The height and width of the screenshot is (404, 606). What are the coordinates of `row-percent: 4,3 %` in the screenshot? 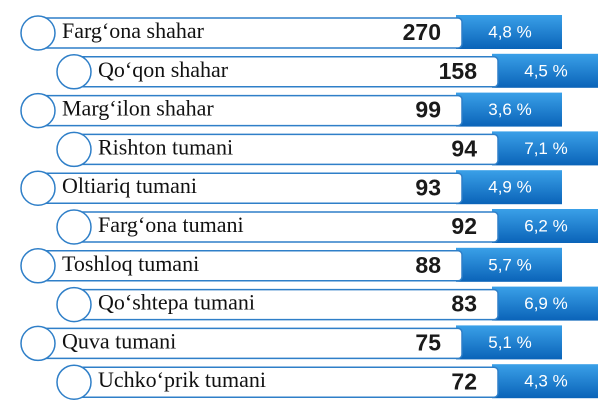 It's located at (545, 381).